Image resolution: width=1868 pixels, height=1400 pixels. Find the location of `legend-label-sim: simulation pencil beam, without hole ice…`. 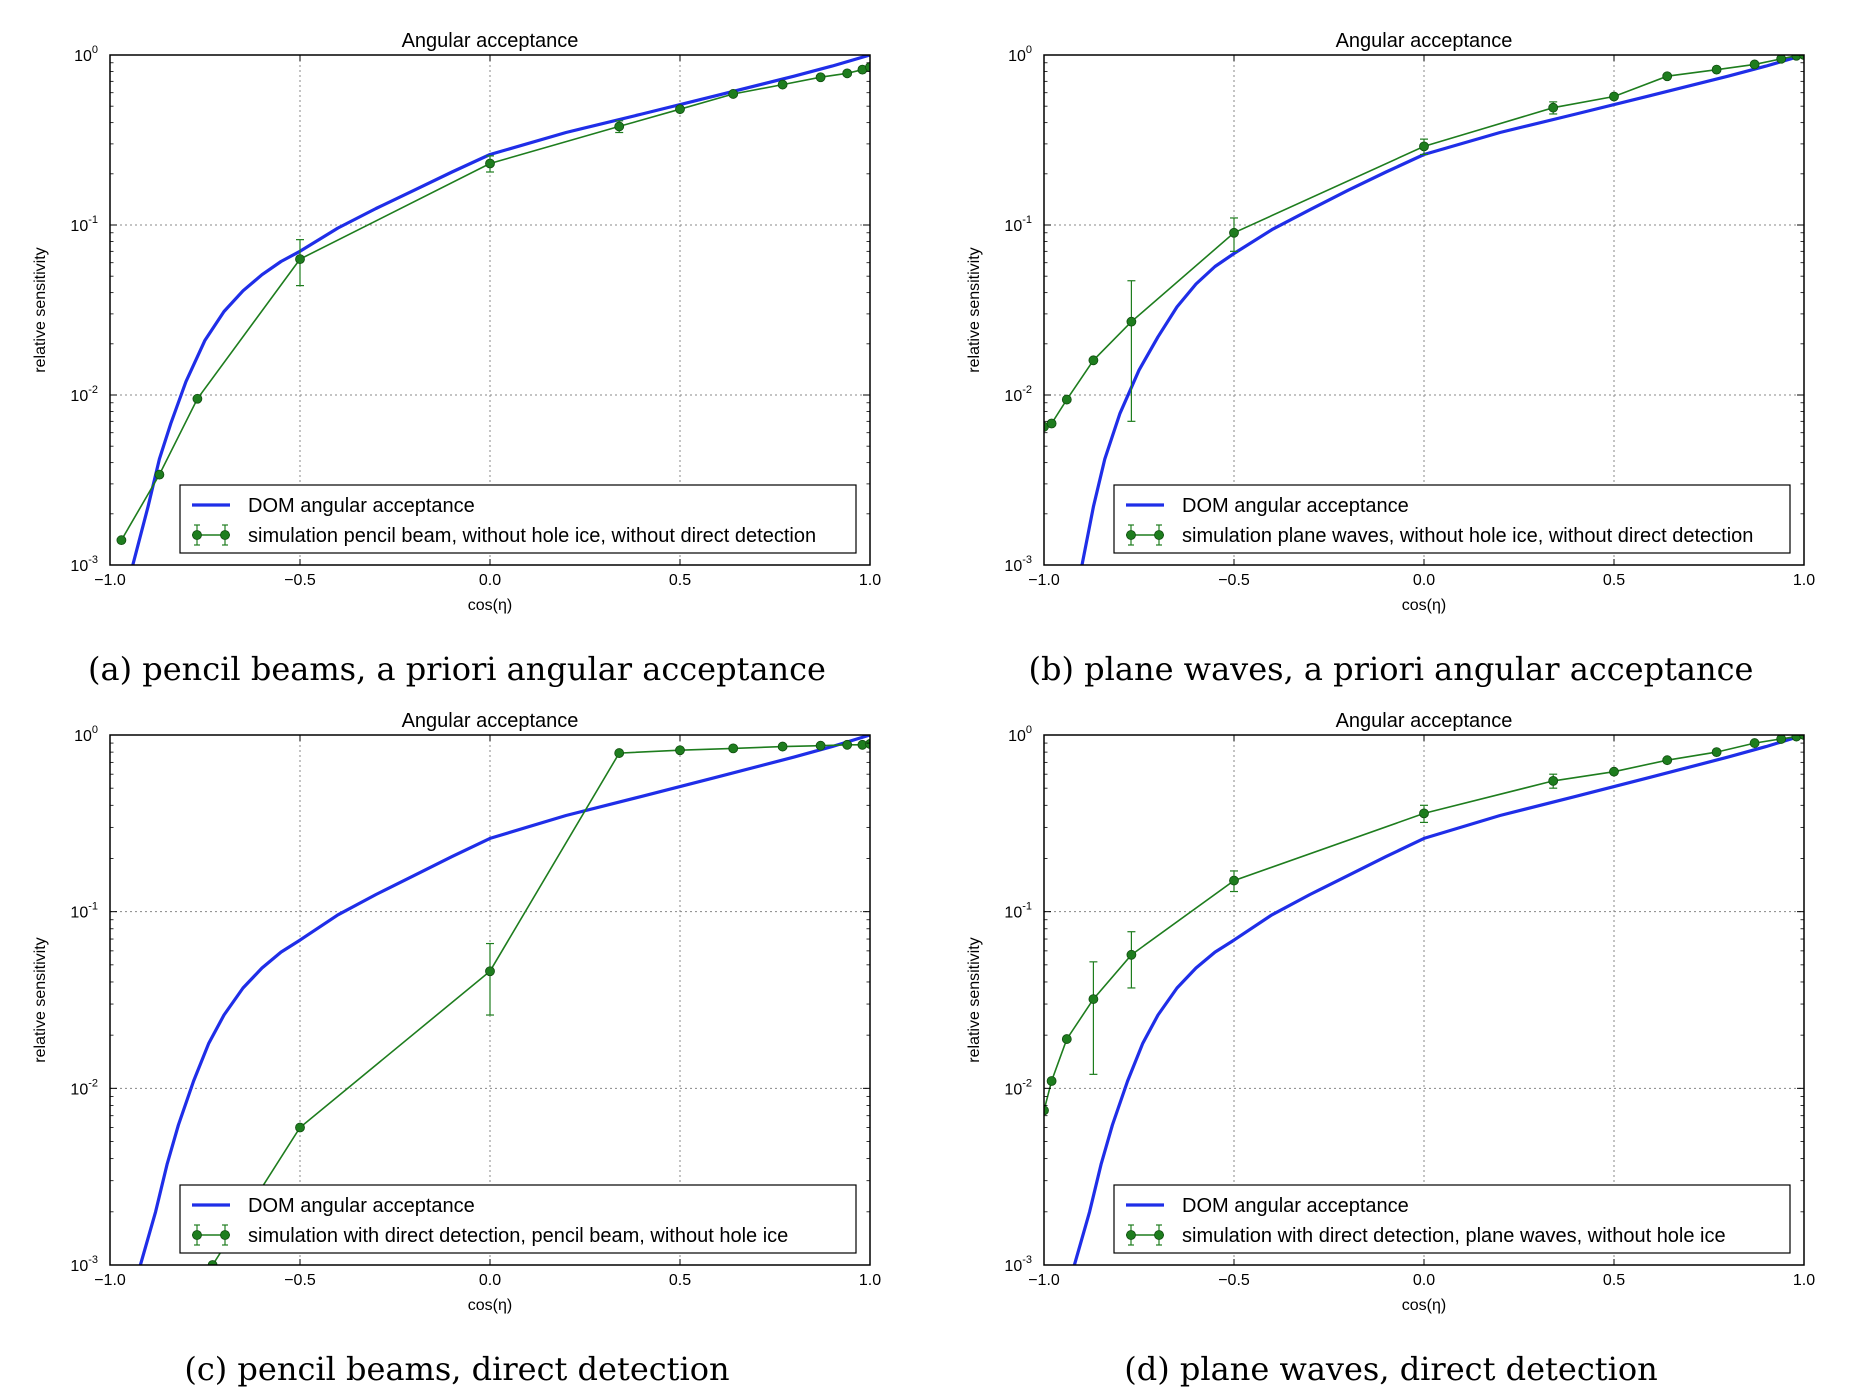

legend-label-sim: simulation pencil beam, without hole ice… is located at coordinates (532, 536).